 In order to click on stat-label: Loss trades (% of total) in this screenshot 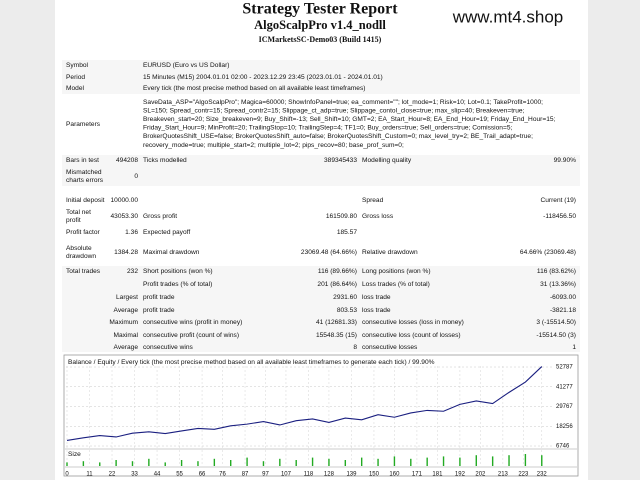, I will do `click(396, 284)`.